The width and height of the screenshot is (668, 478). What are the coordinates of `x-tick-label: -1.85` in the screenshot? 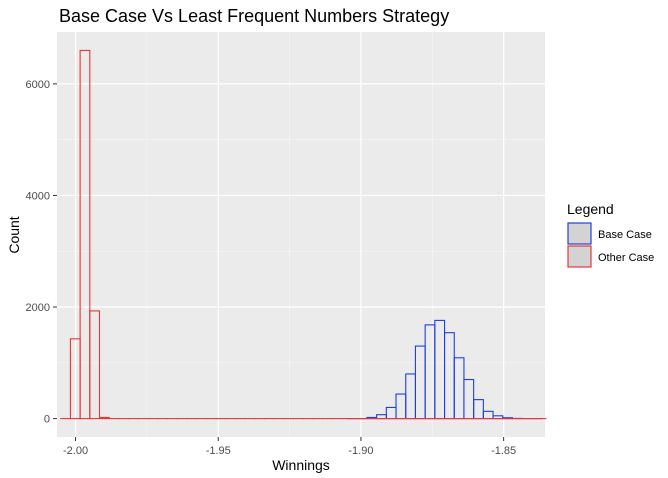 It's located at (503, 451).